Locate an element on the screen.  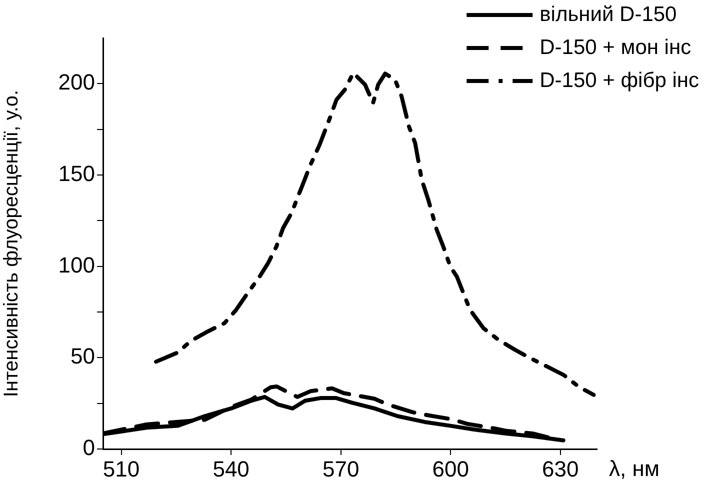
y-axis-title: Інтенсивність флуоресценції, у.о. is located at coordinates (11, 244).